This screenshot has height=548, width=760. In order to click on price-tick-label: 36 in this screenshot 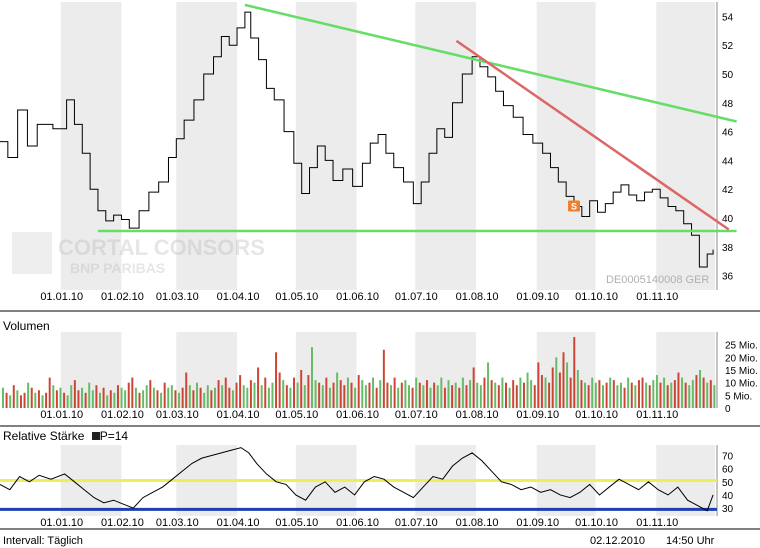, I will do `click(728, 277)`.